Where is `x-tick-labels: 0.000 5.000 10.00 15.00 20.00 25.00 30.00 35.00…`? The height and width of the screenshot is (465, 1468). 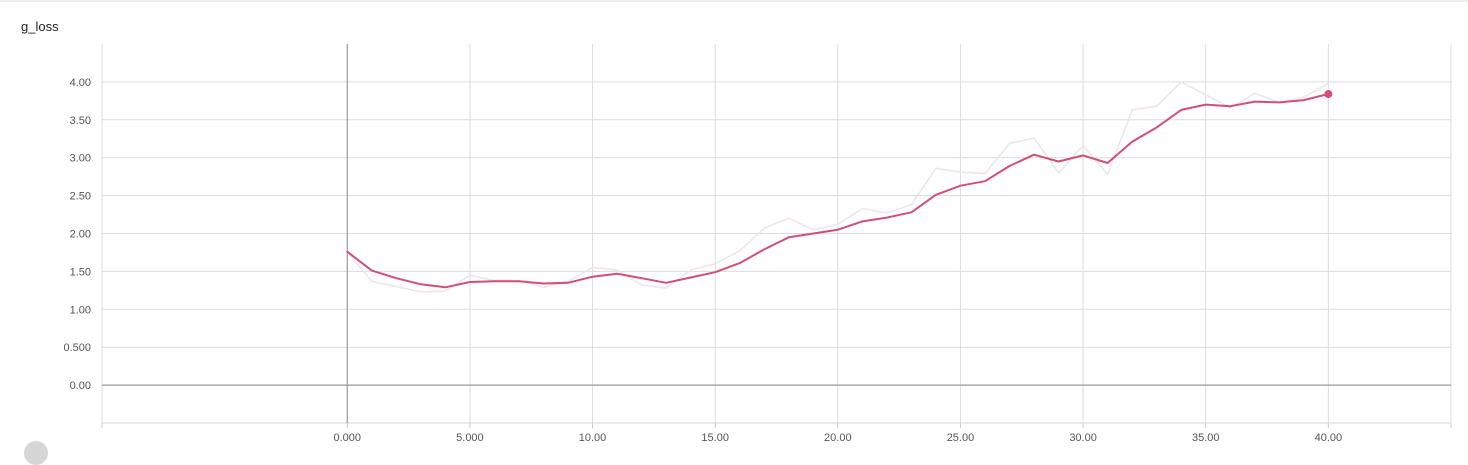
x-tick-labels: 0.000 5.000 10.00 15.00 20.00 25.00 30.00 35.00… is located at coordinates (838, 438).